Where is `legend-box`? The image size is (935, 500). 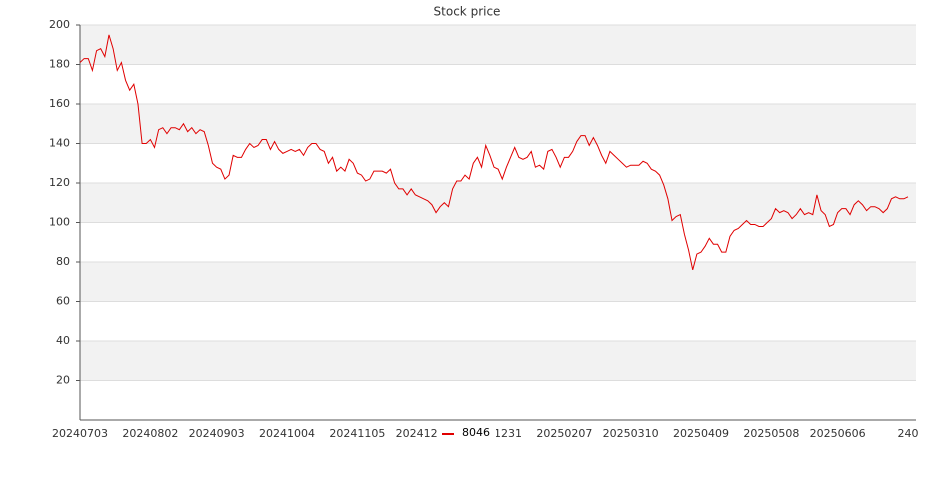
legend-box is located at coordinates (467, 433).